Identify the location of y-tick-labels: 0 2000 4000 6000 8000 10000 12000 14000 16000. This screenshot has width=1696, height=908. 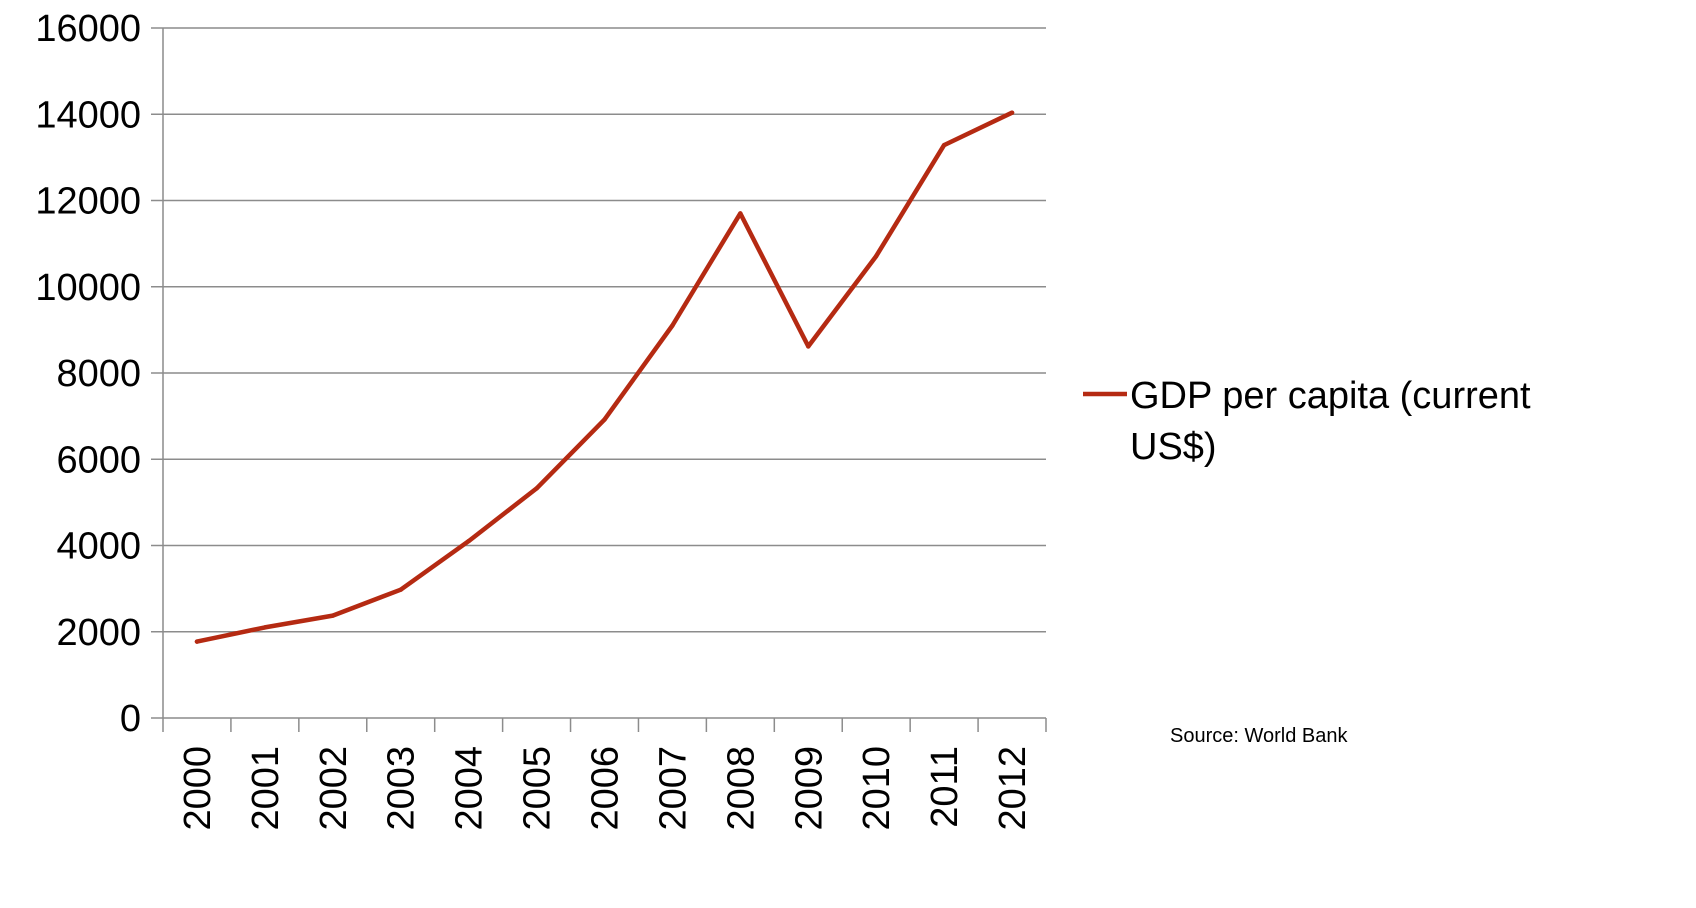
(88, 374).